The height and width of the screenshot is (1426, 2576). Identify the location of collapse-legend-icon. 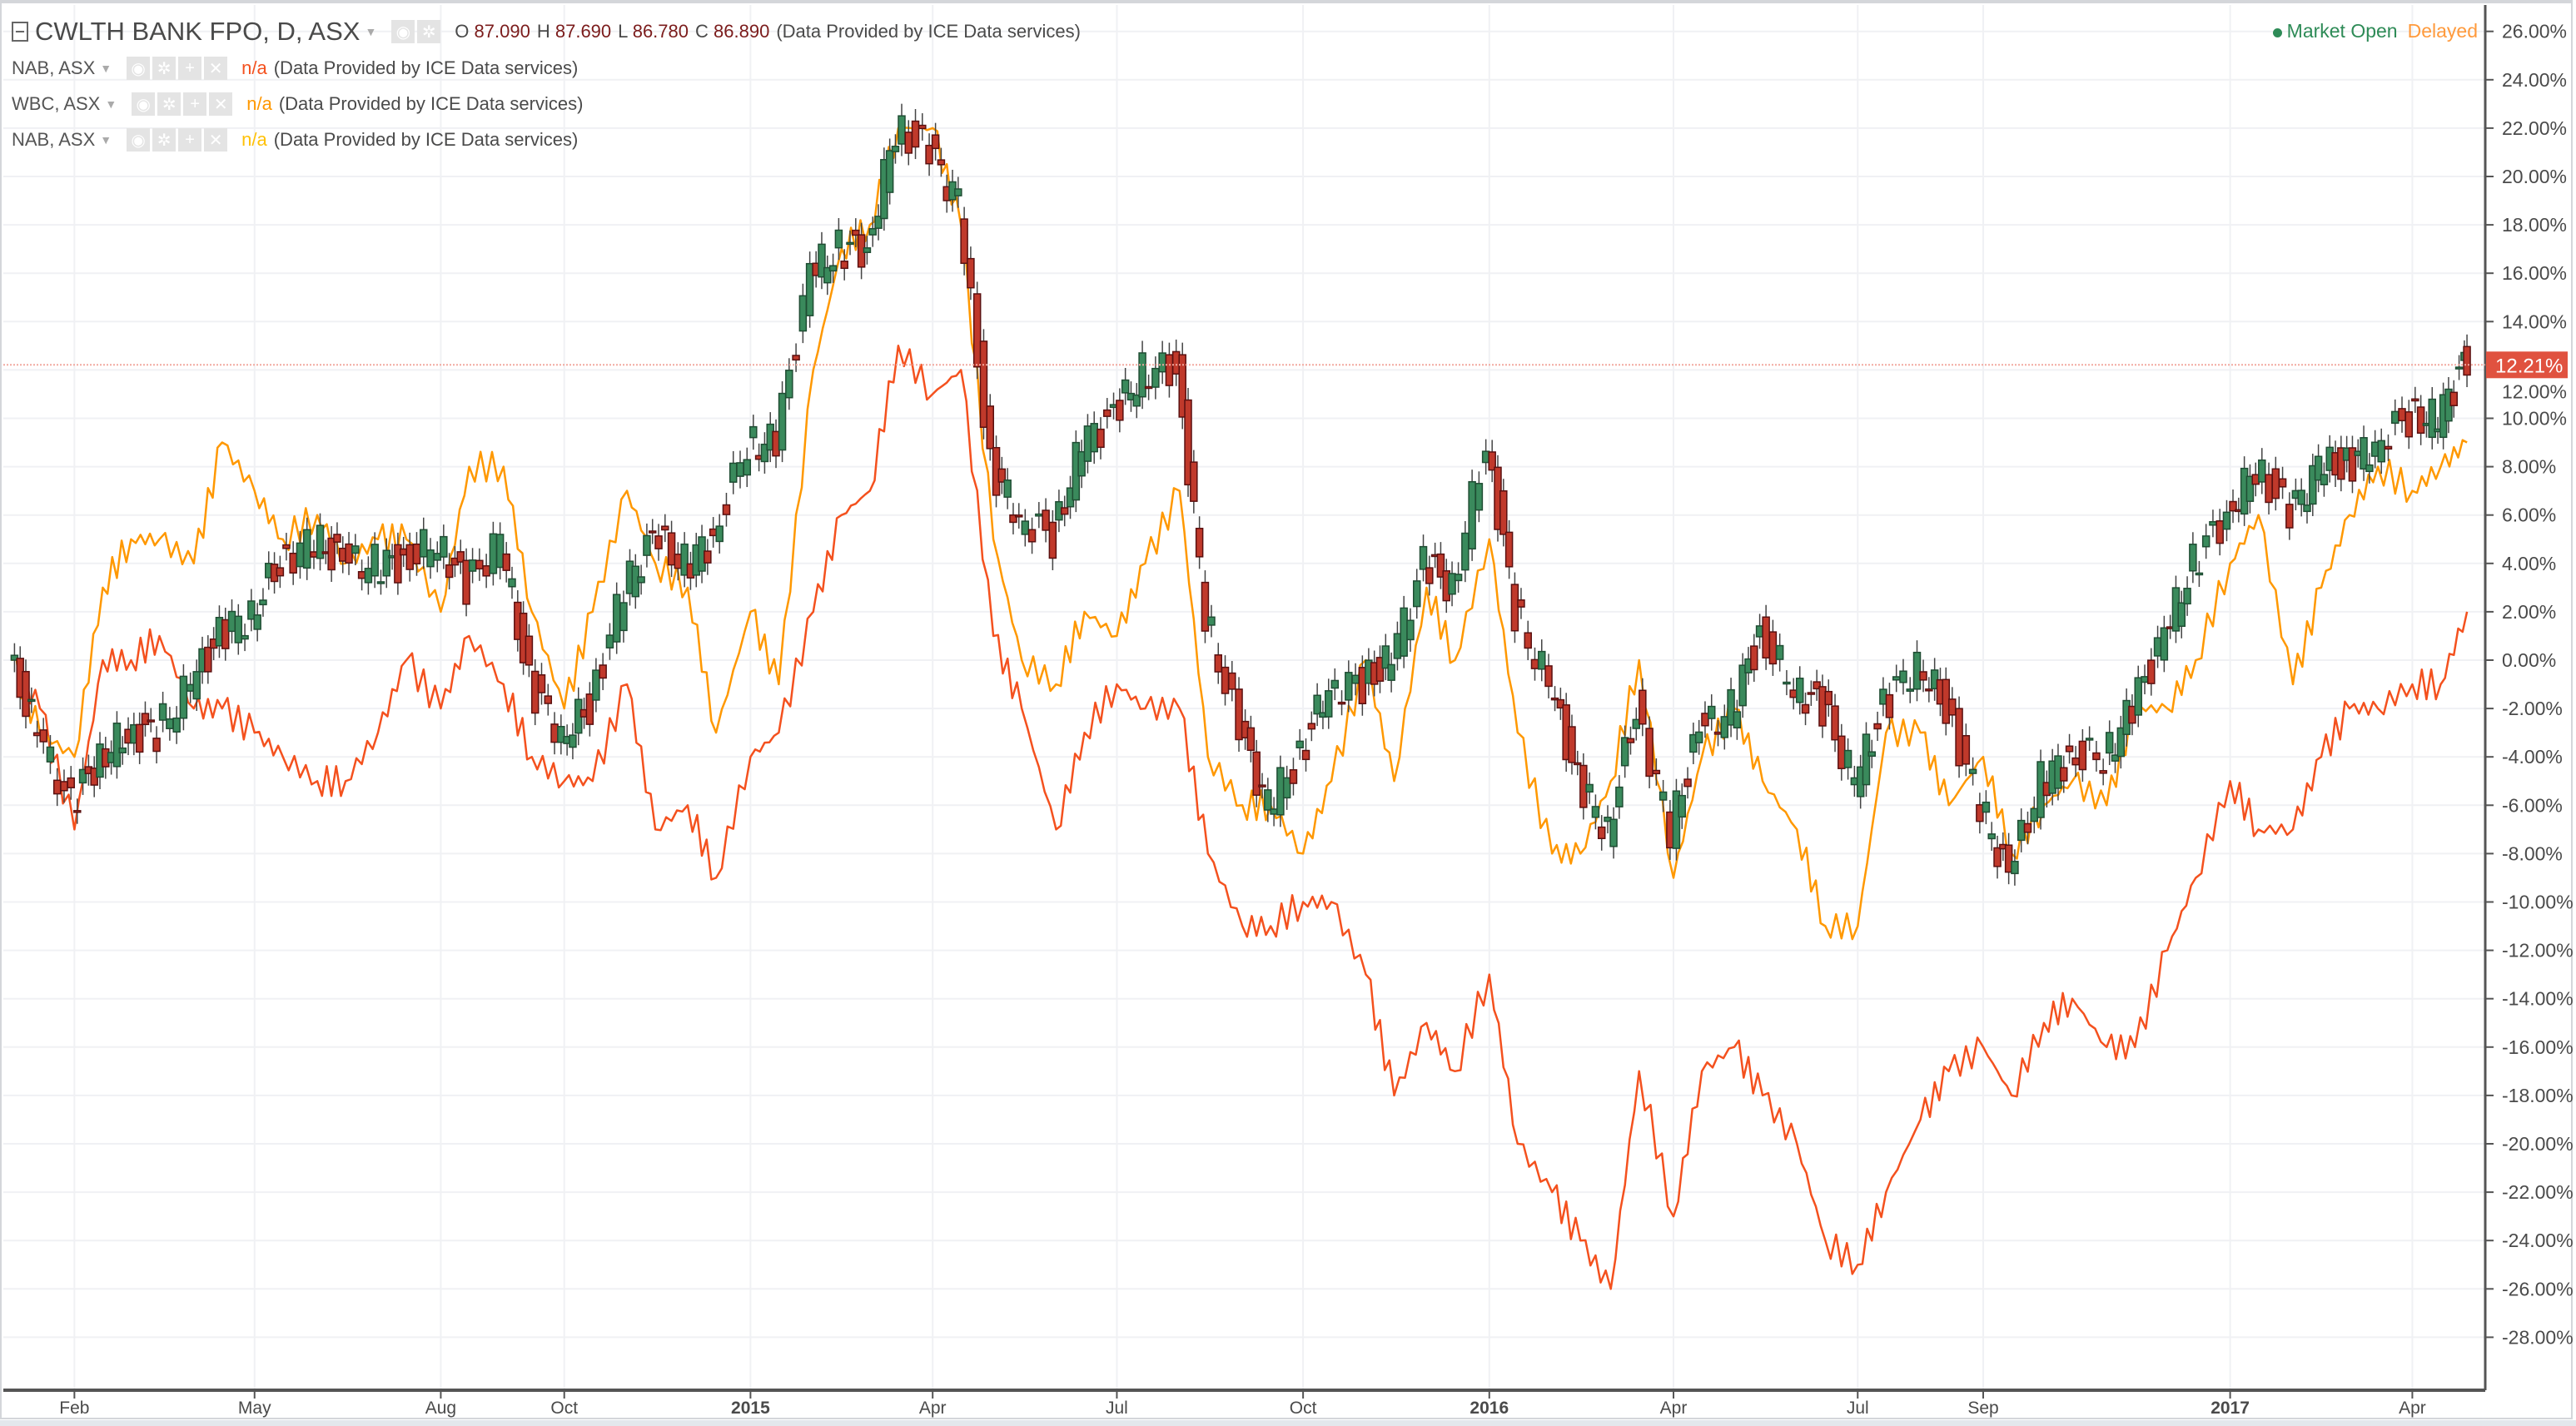
(20, 32).